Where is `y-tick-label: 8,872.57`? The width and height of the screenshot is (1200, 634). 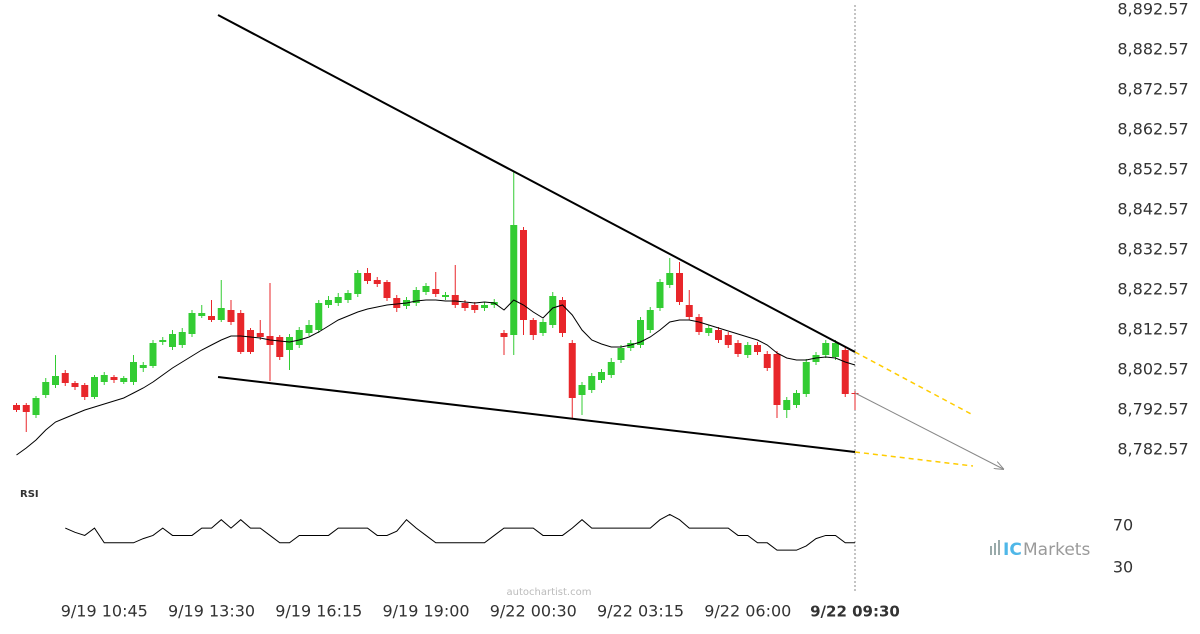
y-tick-label: 8,872.57 is located at coordinates (1152, 89).